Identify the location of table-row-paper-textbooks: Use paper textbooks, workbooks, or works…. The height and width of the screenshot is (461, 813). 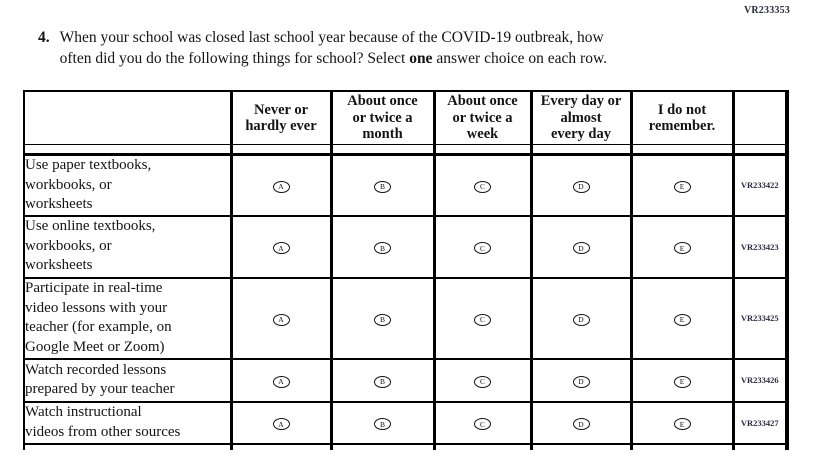
(406, 184).